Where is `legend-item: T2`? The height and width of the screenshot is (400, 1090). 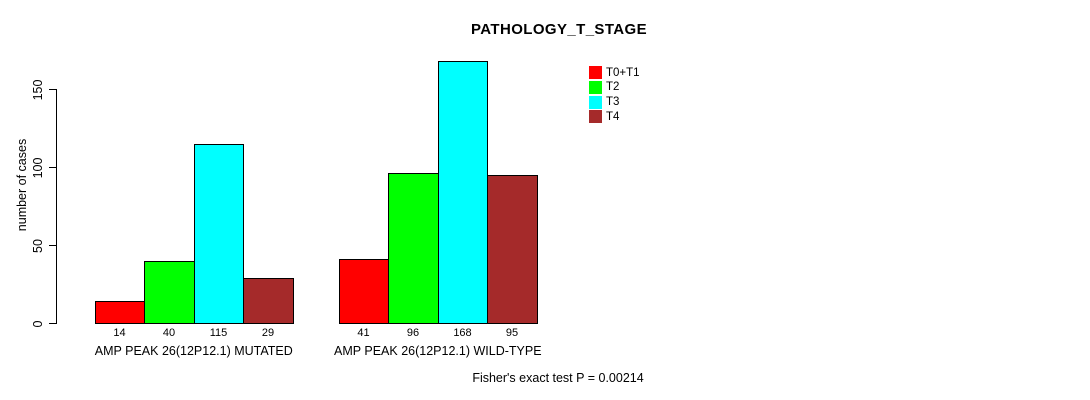 legend-item: T2 is located at coordinates (629, 87).